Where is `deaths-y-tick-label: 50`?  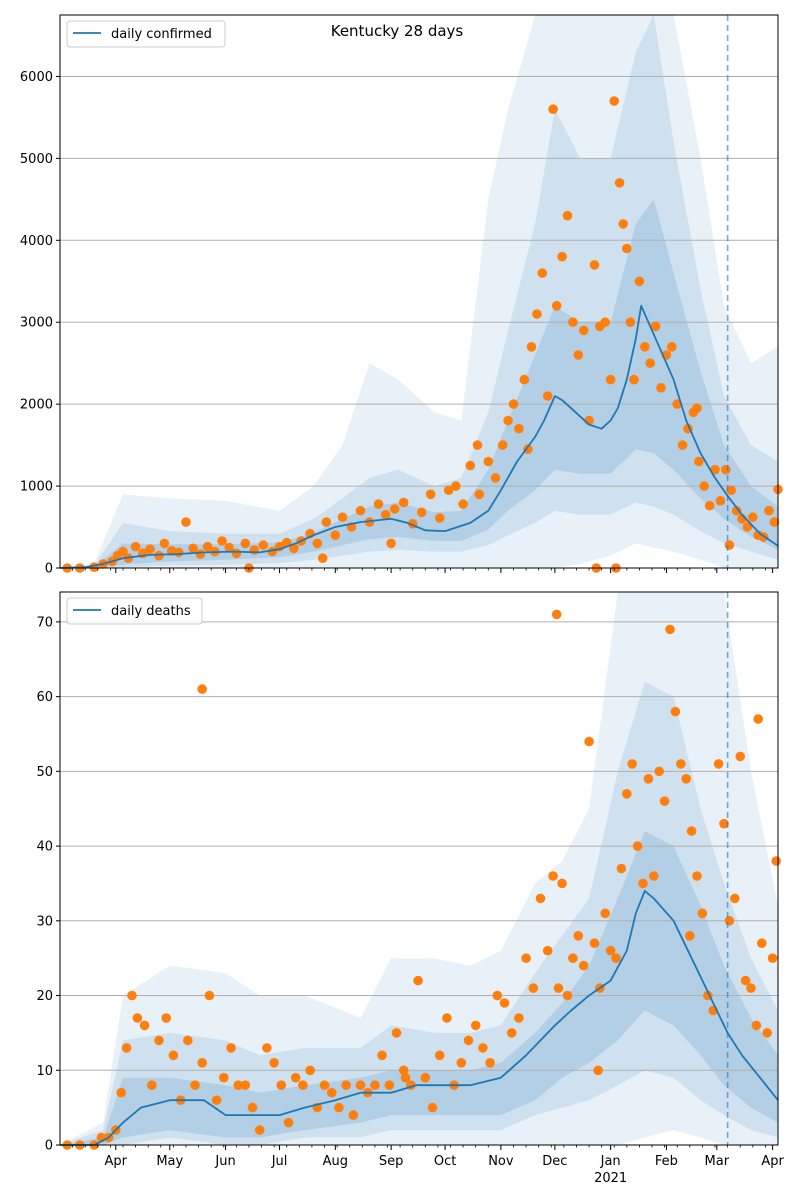 deaths-y-tick-label: 50 is located at coordinates (44, 772).